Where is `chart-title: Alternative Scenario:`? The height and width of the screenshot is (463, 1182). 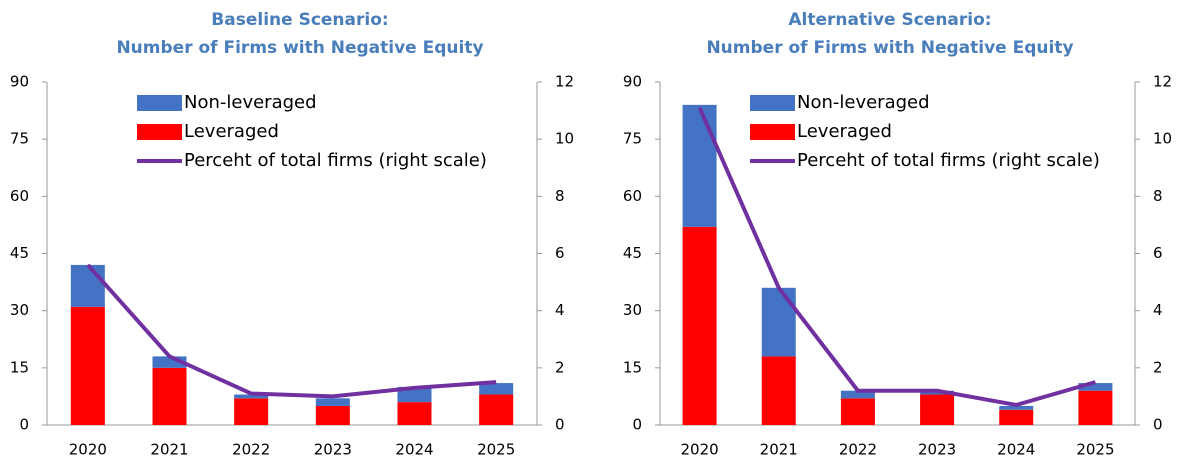
chart-title: Alternative Scenario: is located at coordinates (889, 20).